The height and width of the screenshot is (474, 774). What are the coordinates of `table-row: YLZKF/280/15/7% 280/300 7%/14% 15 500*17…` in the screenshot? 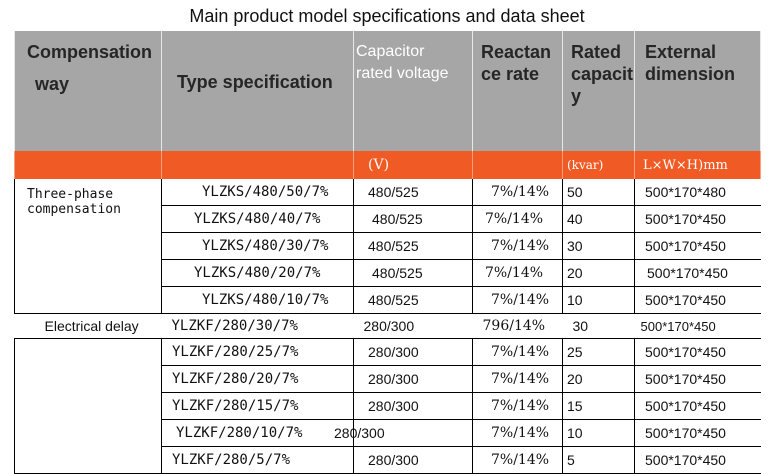 It's located at (388, 406).